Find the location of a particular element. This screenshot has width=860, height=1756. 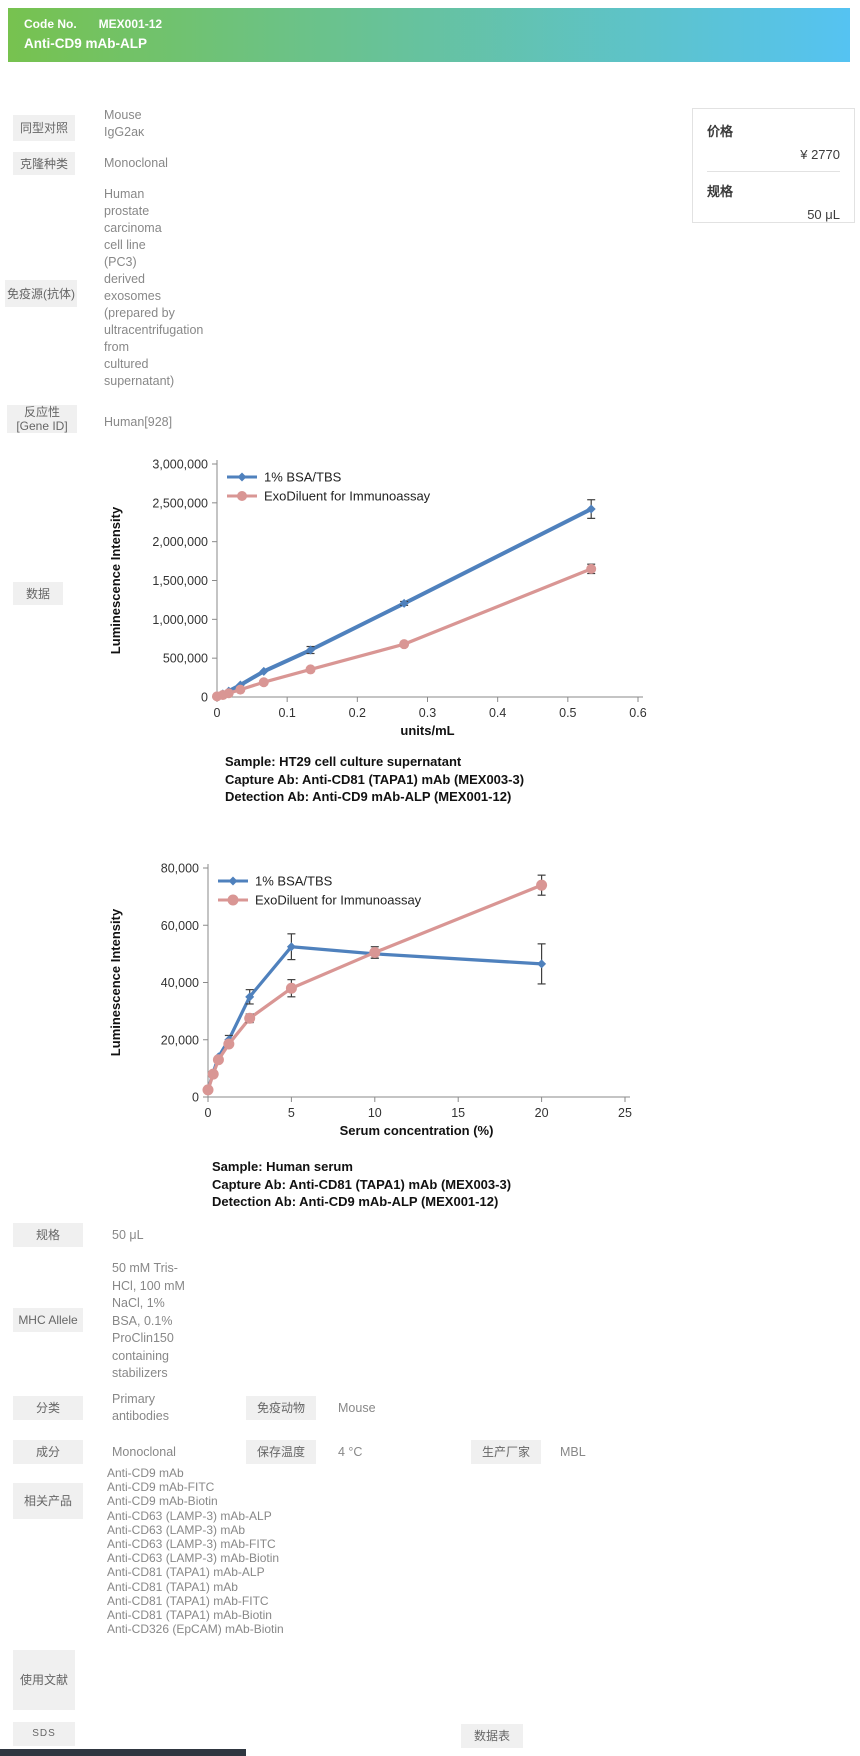

price-label: 价格 is located at coordinates (720, 131).